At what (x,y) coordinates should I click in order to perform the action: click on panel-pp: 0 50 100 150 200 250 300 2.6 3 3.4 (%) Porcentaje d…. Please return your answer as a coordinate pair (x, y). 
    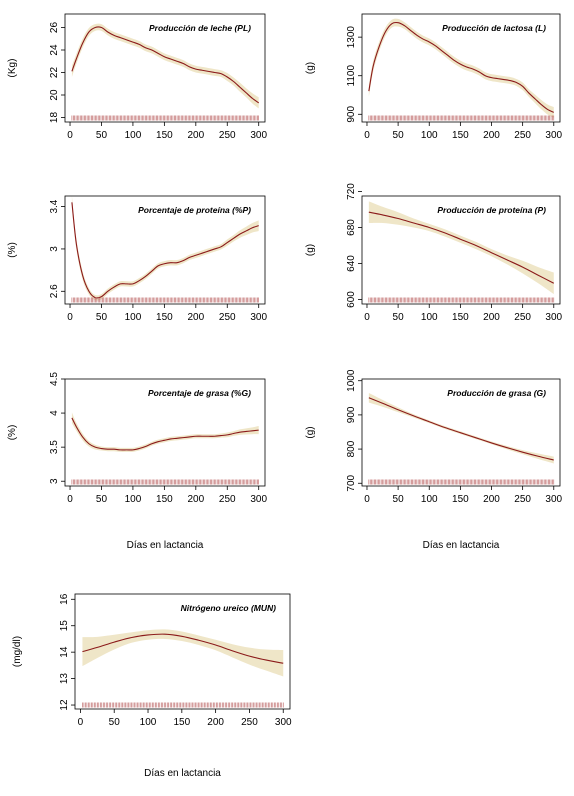
    Looking at the image, I should click on (137, 259).